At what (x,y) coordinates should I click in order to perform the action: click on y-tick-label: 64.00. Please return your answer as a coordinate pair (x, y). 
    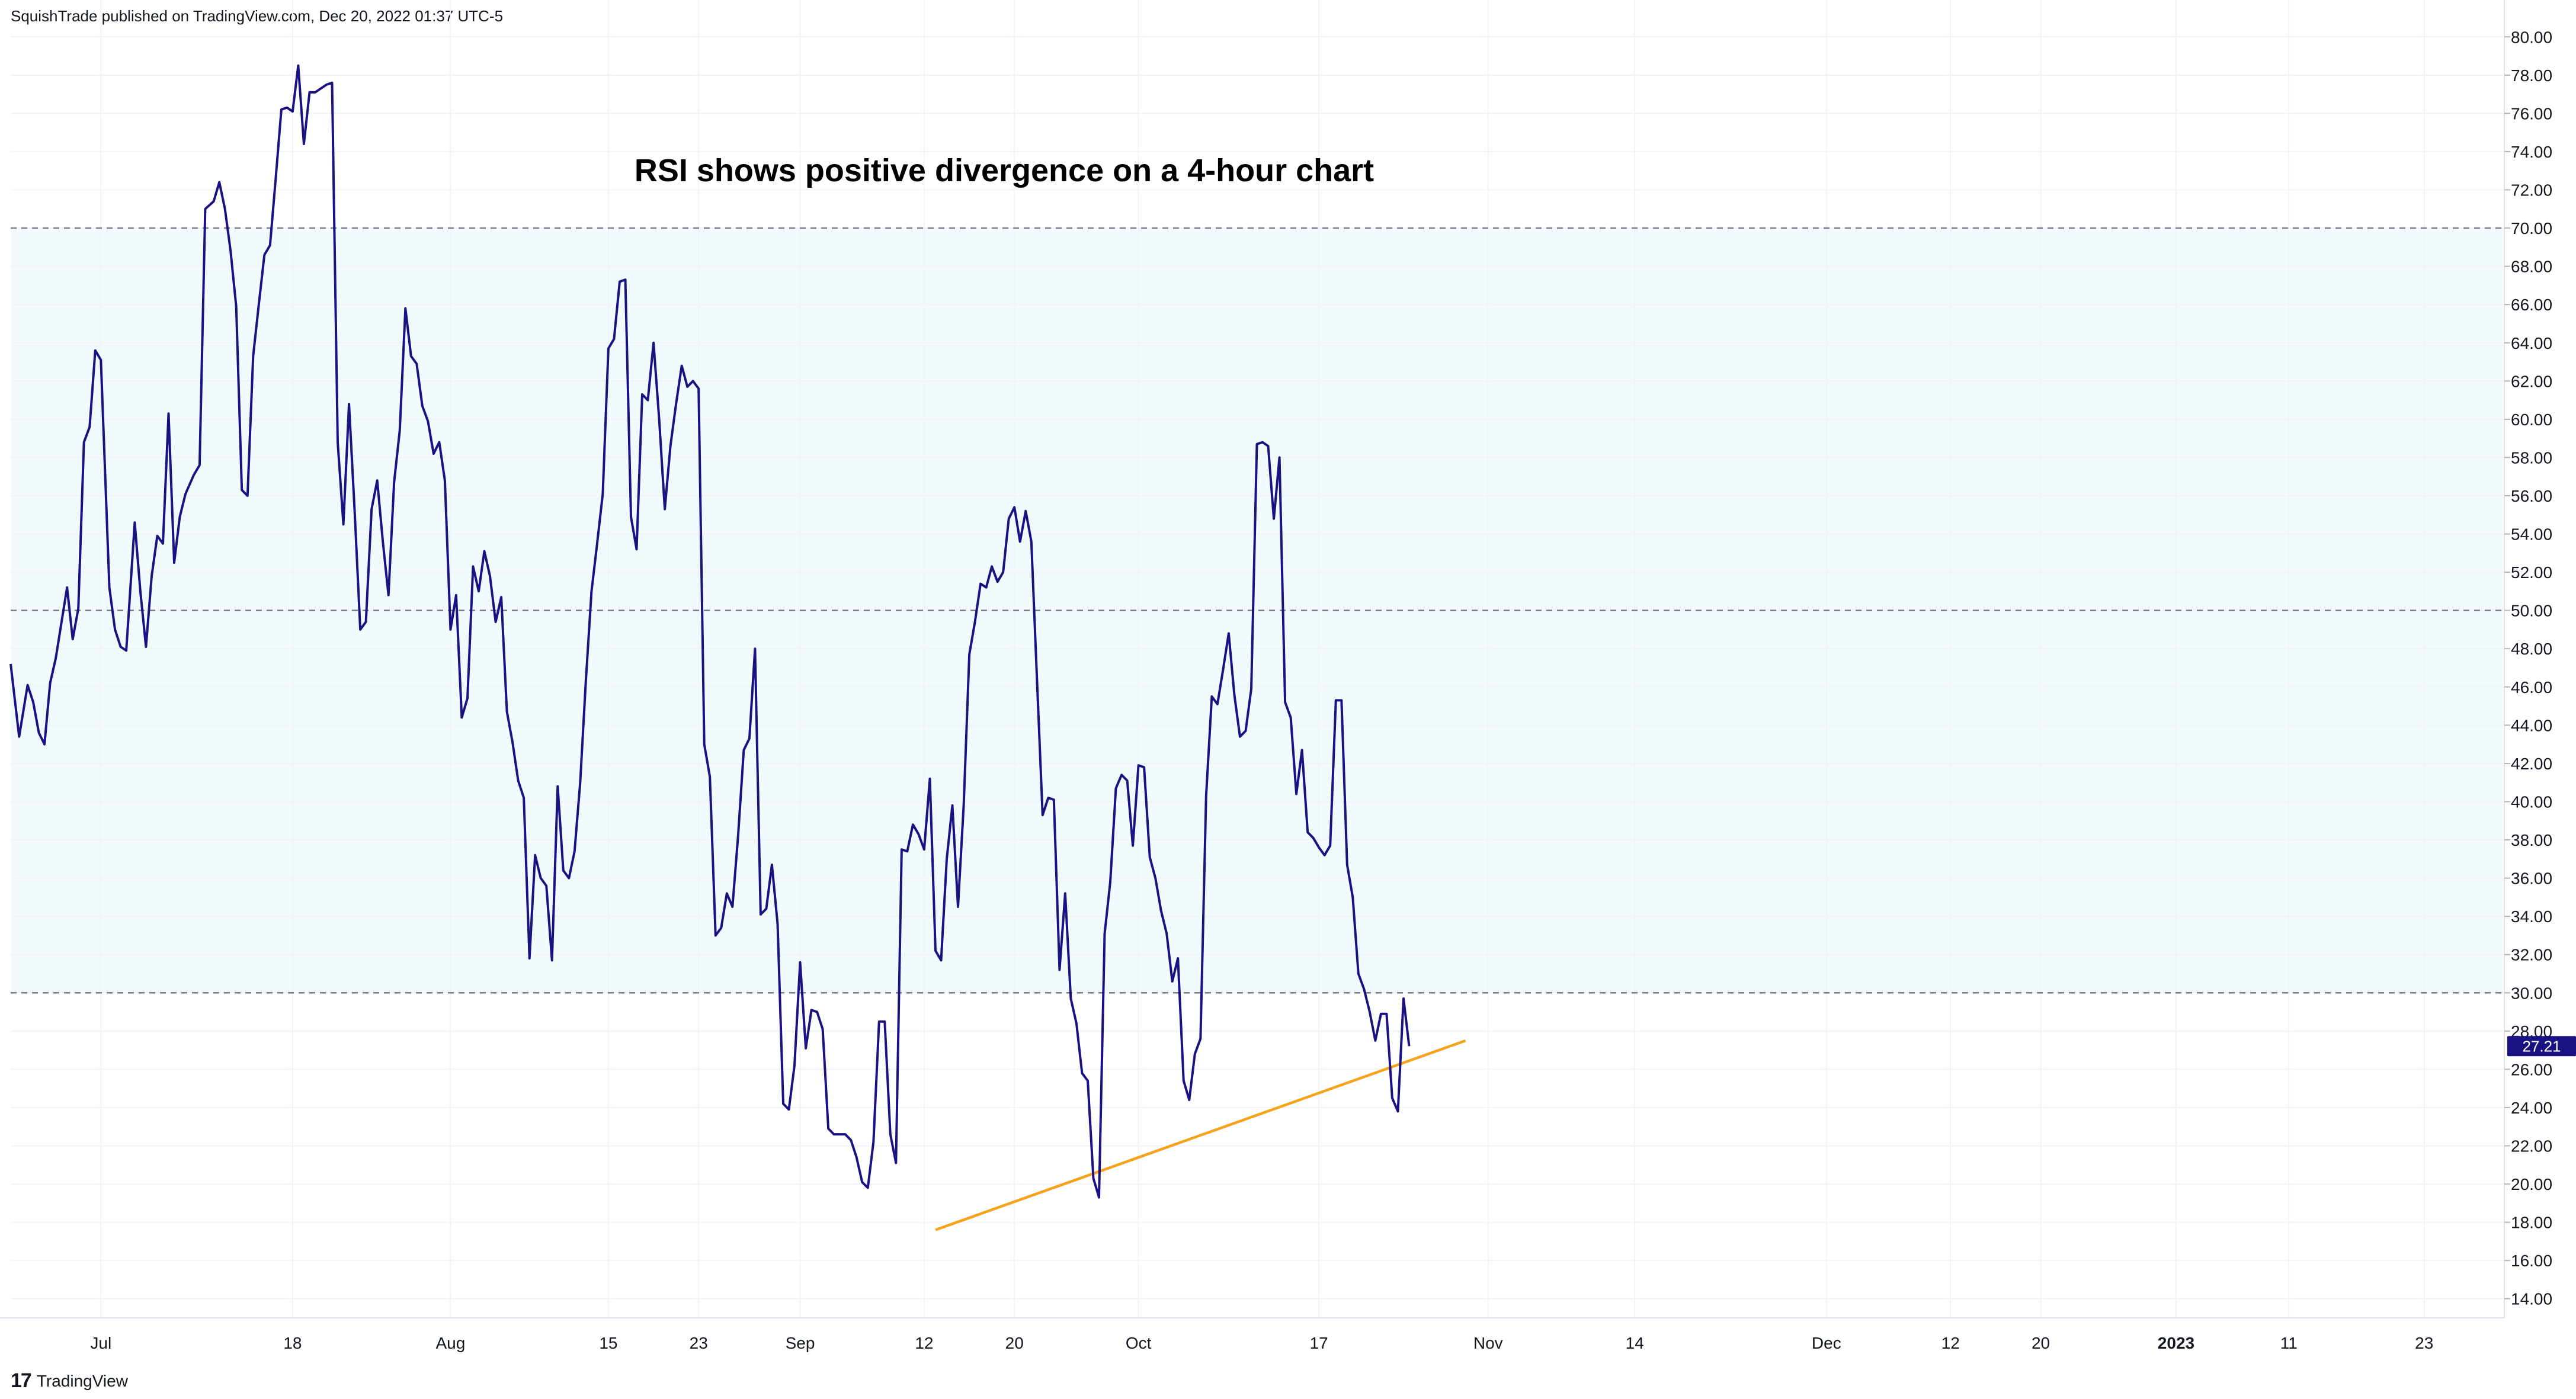
    Looking at the image, I should click on (2531, 343).